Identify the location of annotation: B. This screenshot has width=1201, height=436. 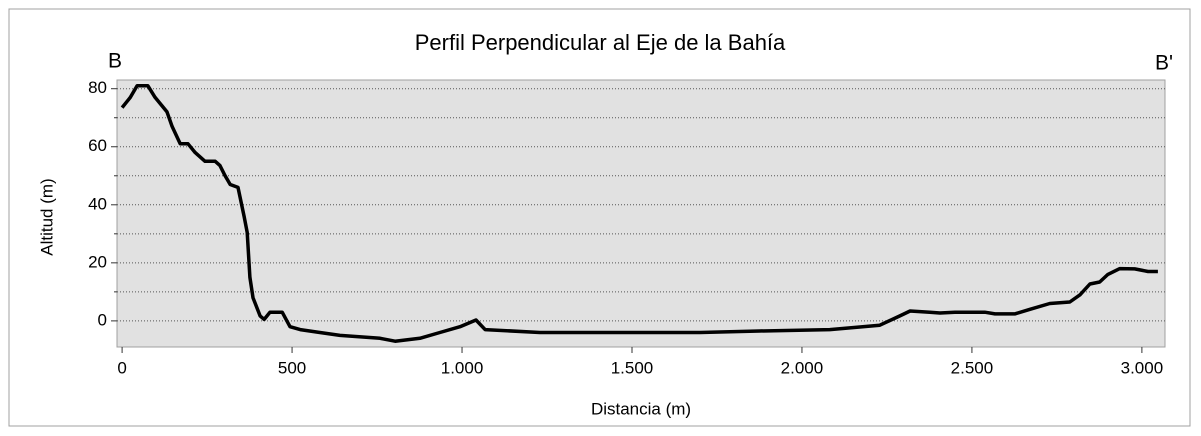
(115, 61).